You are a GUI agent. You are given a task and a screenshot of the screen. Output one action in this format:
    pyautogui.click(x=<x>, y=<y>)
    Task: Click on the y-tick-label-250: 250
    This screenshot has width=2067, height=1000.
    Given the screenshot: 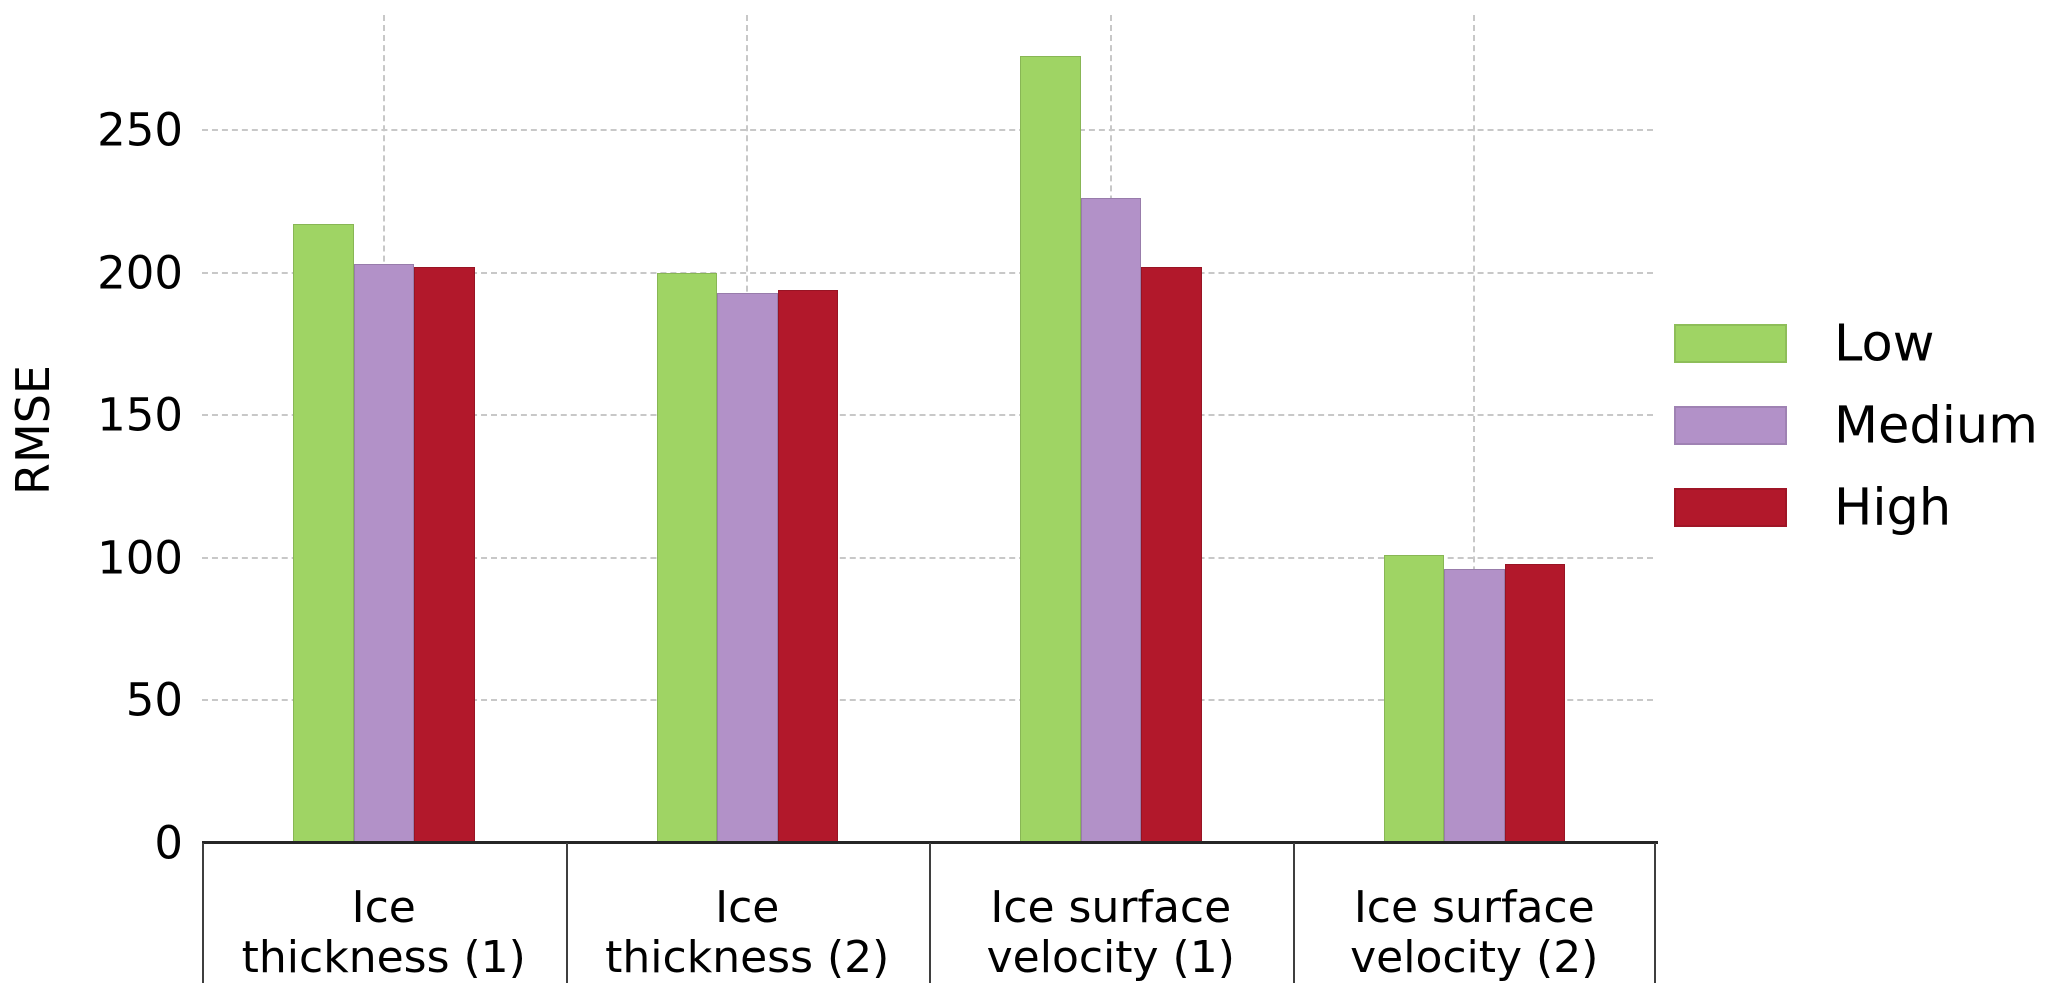 What is the action you would take?
    pyautogui.click(x=140, y=130)
    